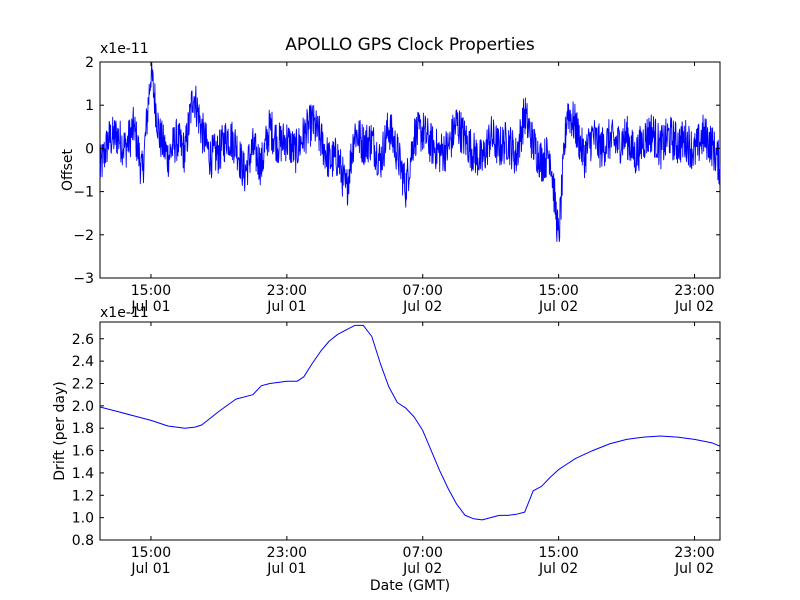  What do you see at coordinates (83, 193) in the screenshot?
I see `offset-ytick-label: −1` at bounding box center [83, 193].